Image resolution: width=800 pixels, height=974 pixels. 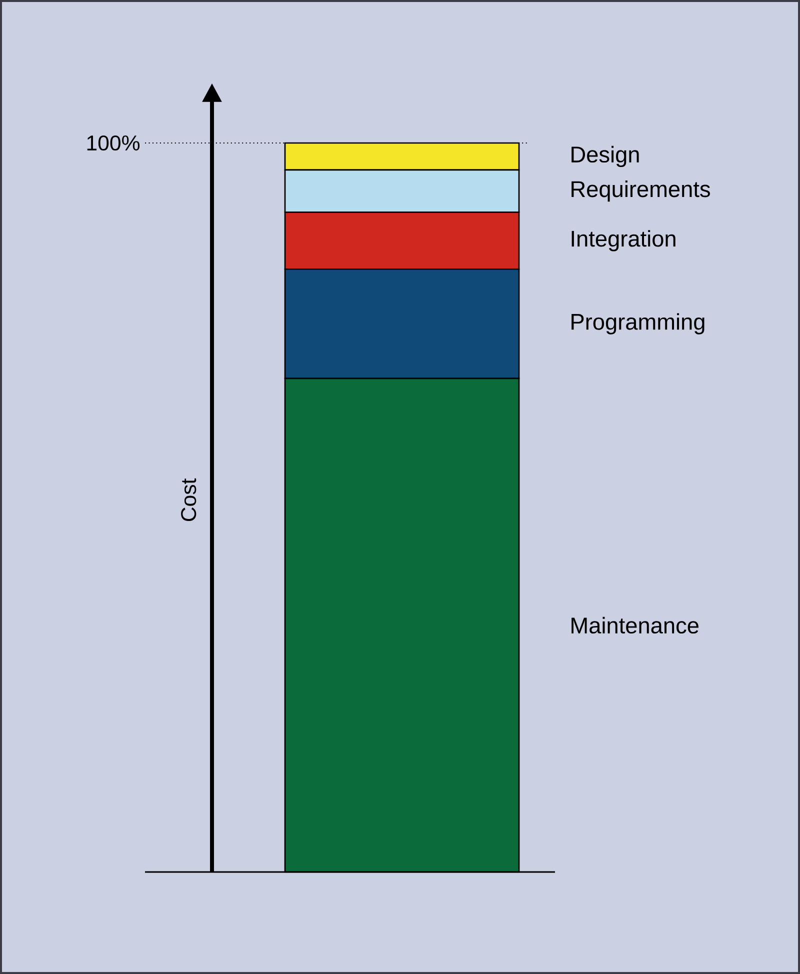 I want to click on text: Design, so click(x=605, y=157).